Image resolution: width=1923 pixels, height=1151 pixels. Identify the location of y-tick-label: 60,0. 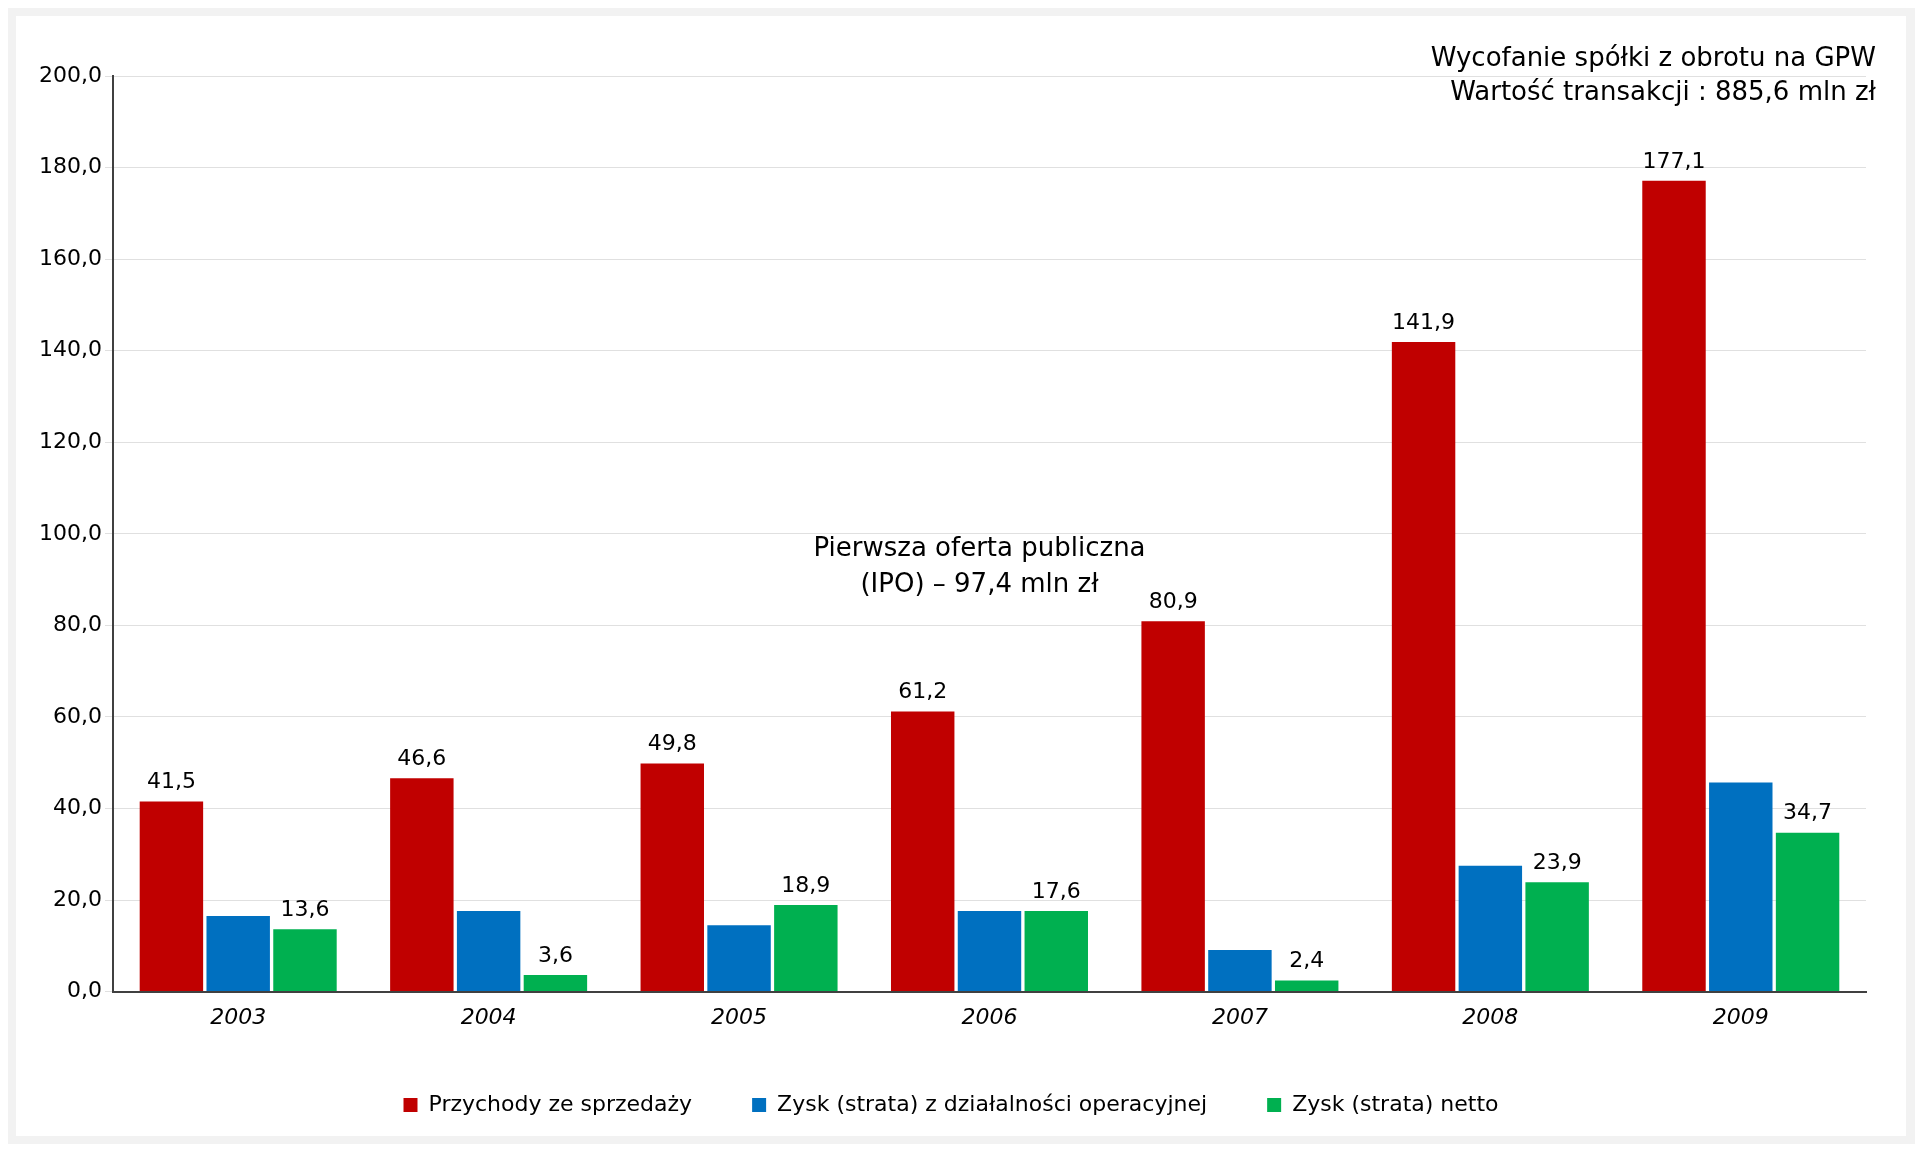
(77, 715).